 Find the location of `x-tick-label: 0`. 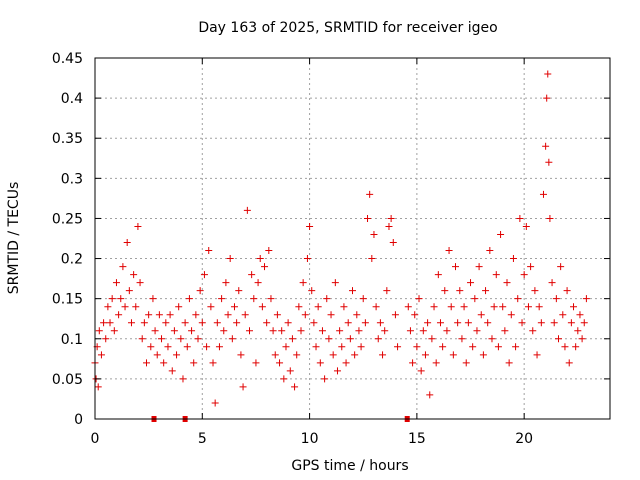

x-tick-label: 0 is located at coordinates (95, 439).